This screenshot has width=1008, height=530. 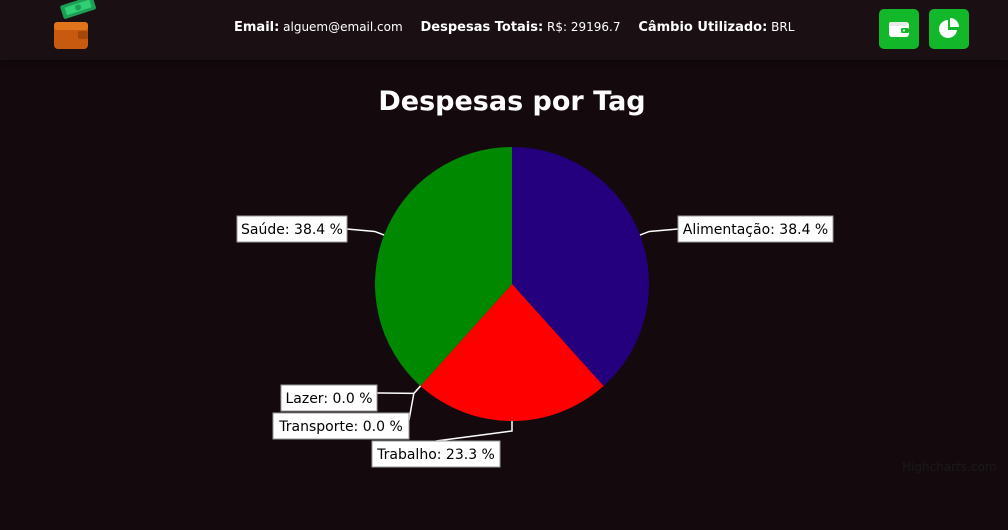 I want to click on chart-title: Despesas por Tag, so click(x=512, y=101).